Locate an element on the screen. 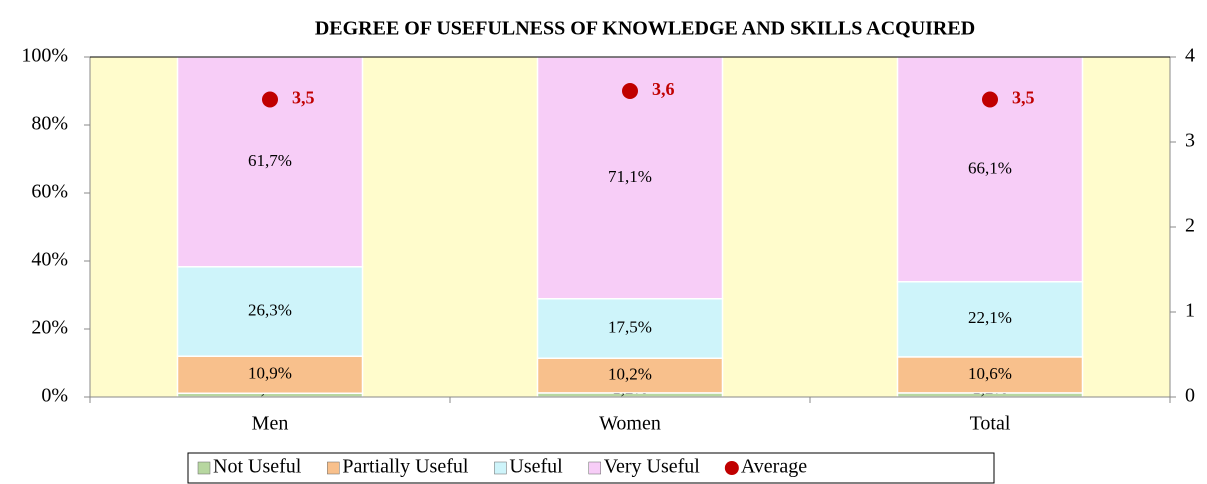  x-tick-label: Total is located at coordinates (990, 424).